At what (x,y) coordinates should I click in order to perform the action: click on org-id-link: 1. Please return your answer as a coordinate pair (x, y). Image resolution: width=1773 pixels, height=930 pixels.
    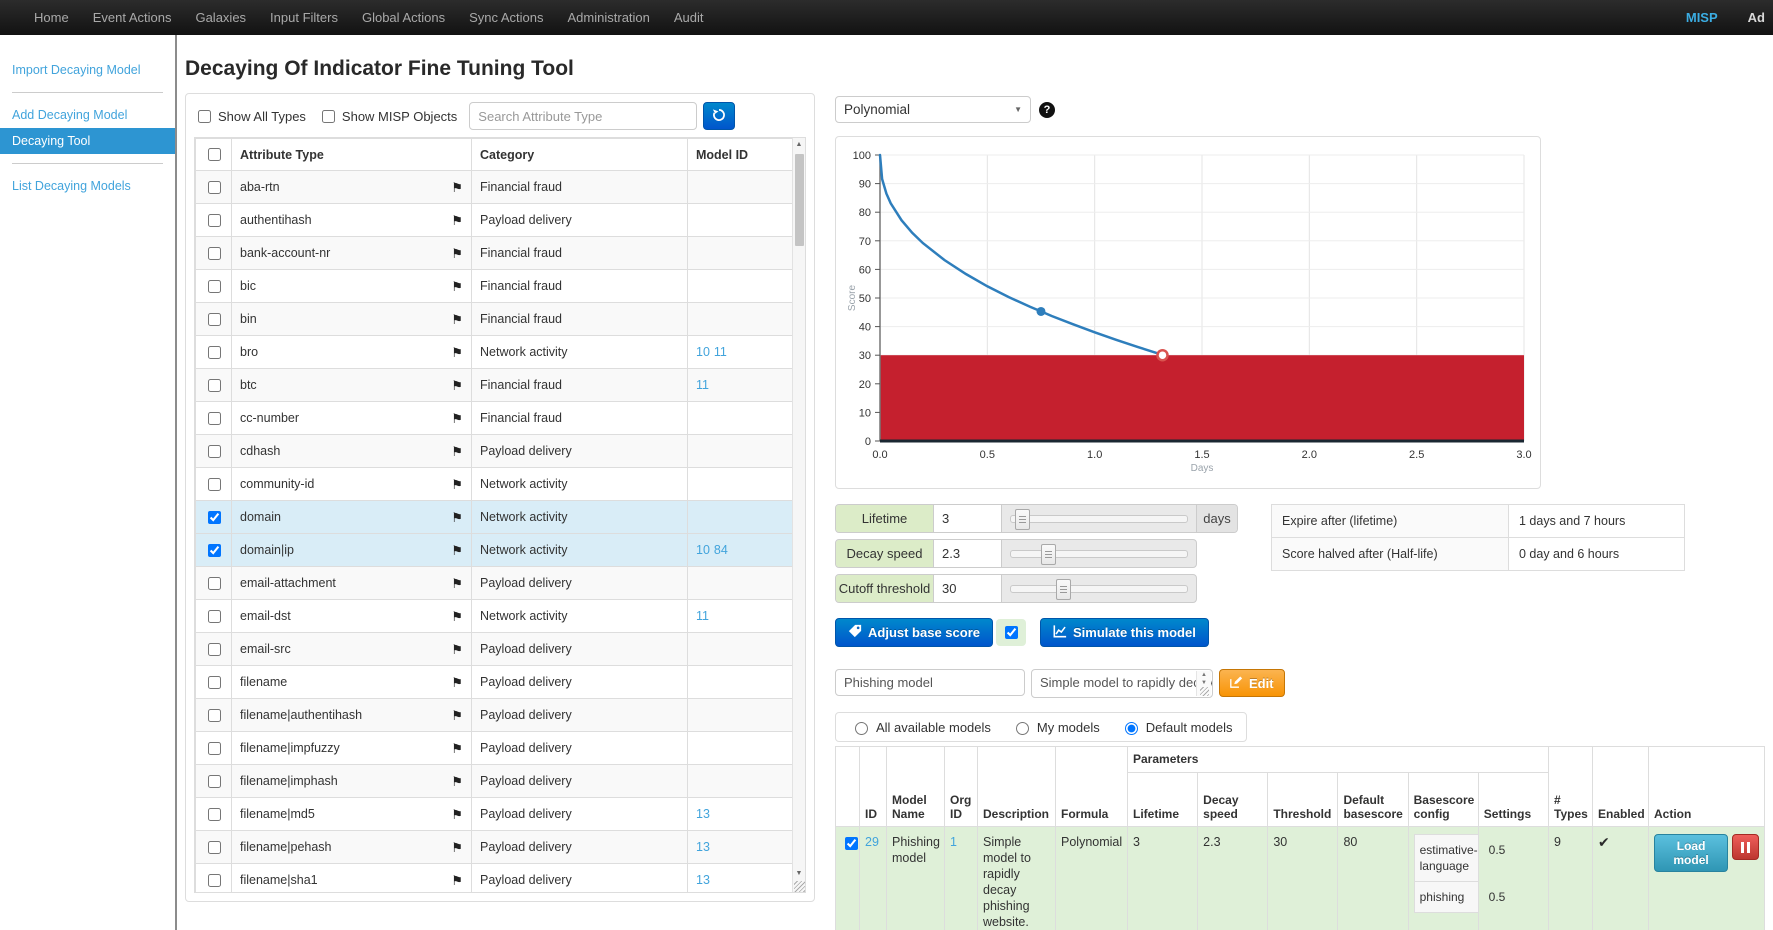
    Looking at the image, I should click on (953, 842).